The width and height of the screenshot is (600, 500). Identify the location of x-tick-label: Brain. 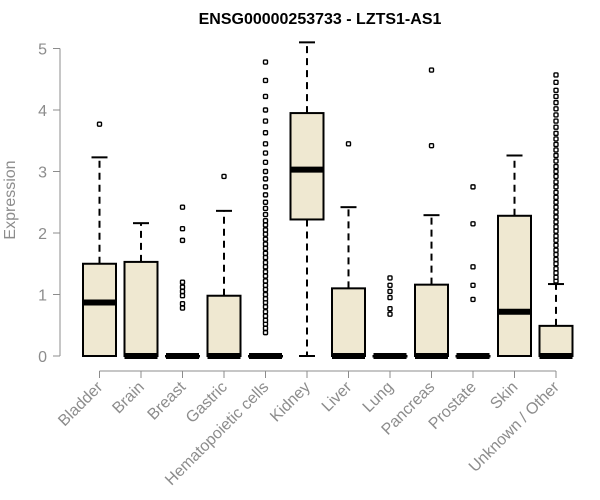
(128, 398).